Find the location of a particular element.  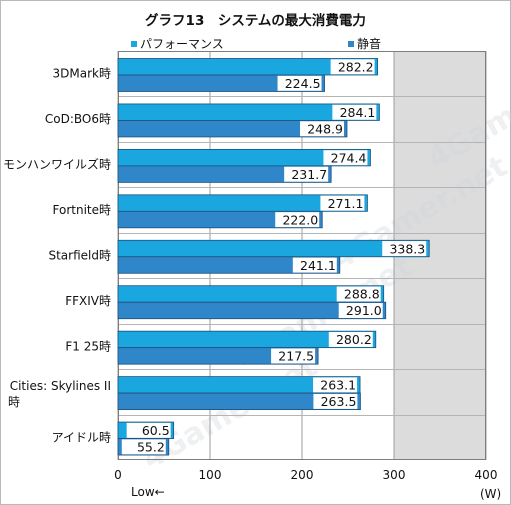

data-label: 60.5 is located at coordinates (156, 430).